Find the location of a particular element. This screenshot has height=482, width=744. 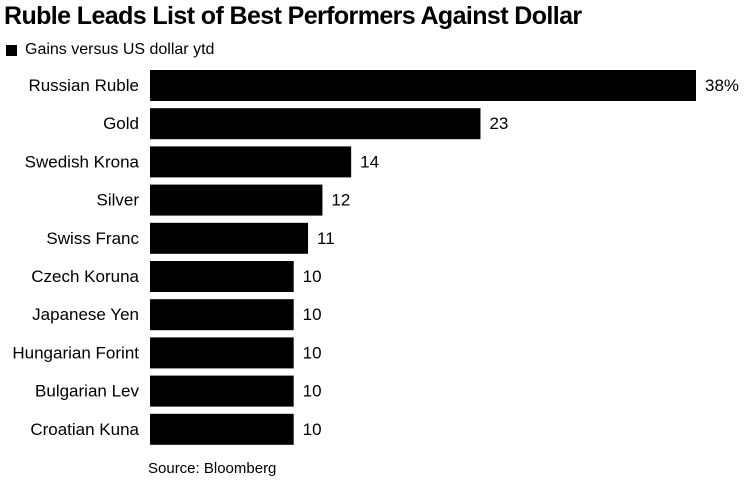

category-label: Bulgarian Lev is located at coordinates (87, 391).